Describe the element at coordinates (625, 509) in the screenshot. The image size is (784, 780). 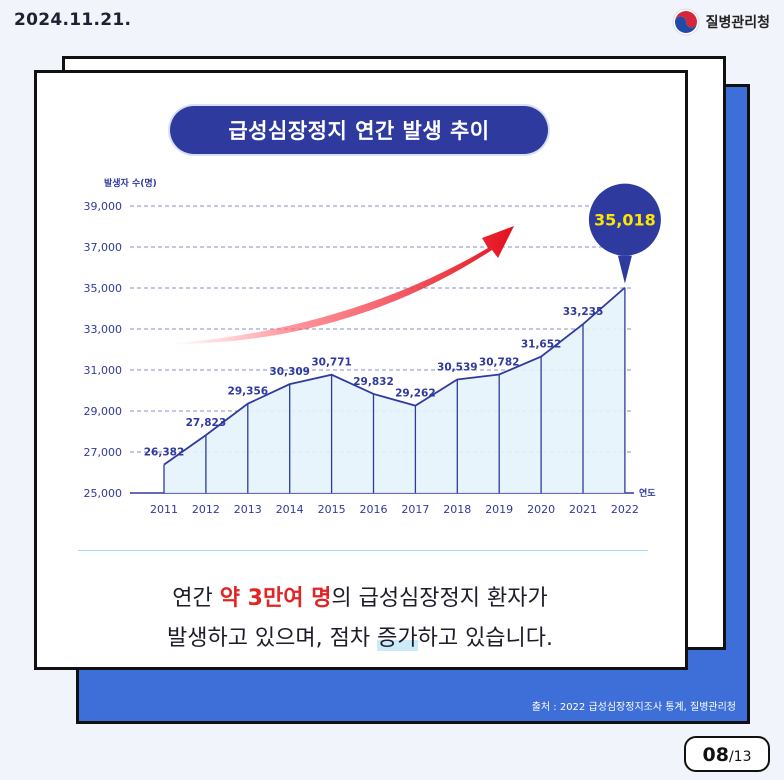
I see `x-tick-label: 2022` at that location.